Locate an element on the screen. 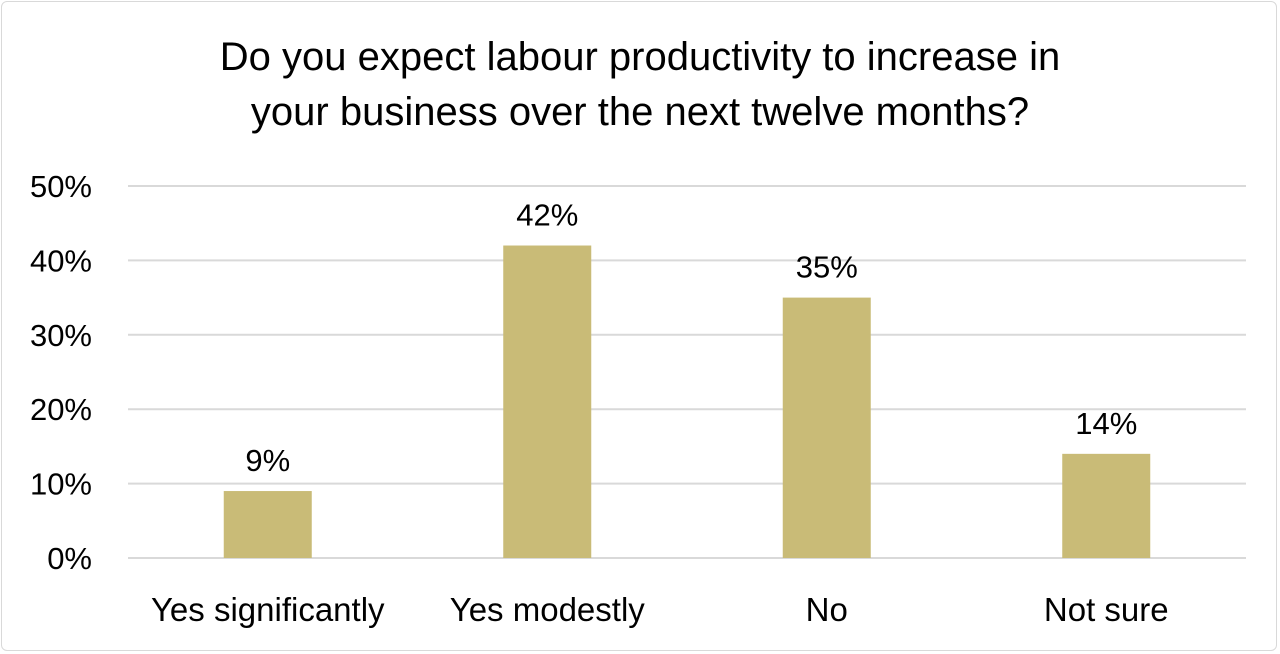 Image resolution: width=1280 pixels, height=654 pixels. y-tick-label: 0% is located at coordinates (69, 558).